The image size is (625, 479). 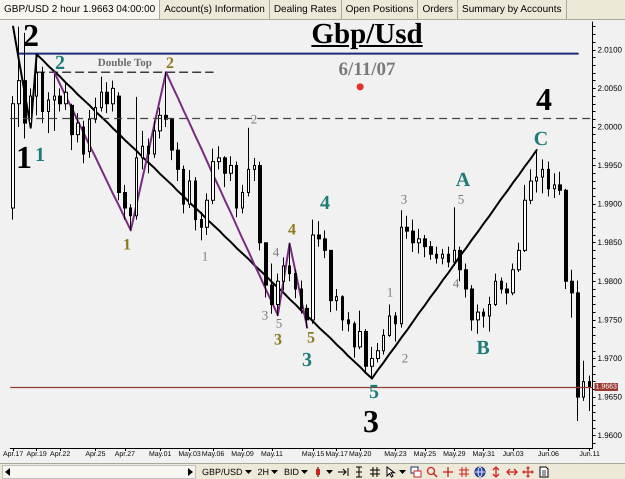 What do you see at coordinates (610, 281) in the screenshot?
I see `y-tick-label: 1.9800` at bounding box center [610, 281].